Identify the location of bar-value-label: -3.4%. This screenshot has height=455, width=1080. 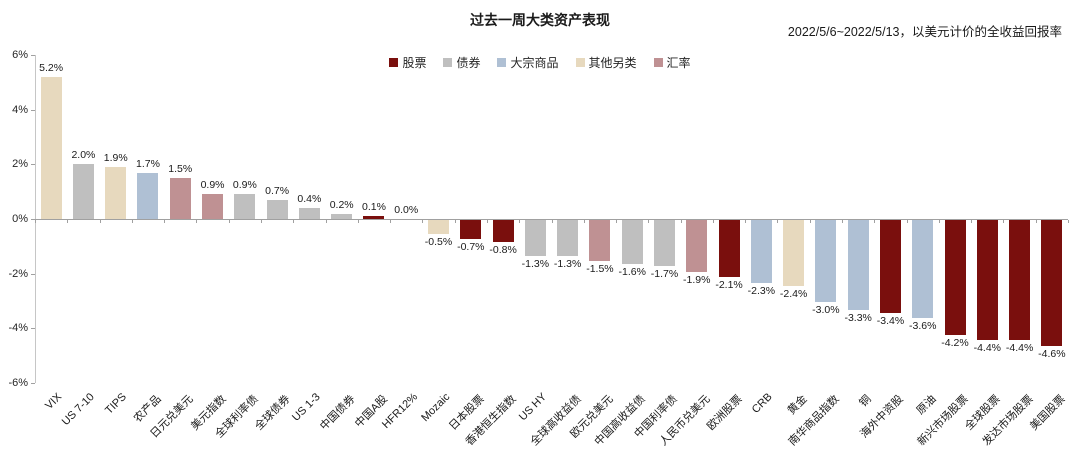
(890, 320).